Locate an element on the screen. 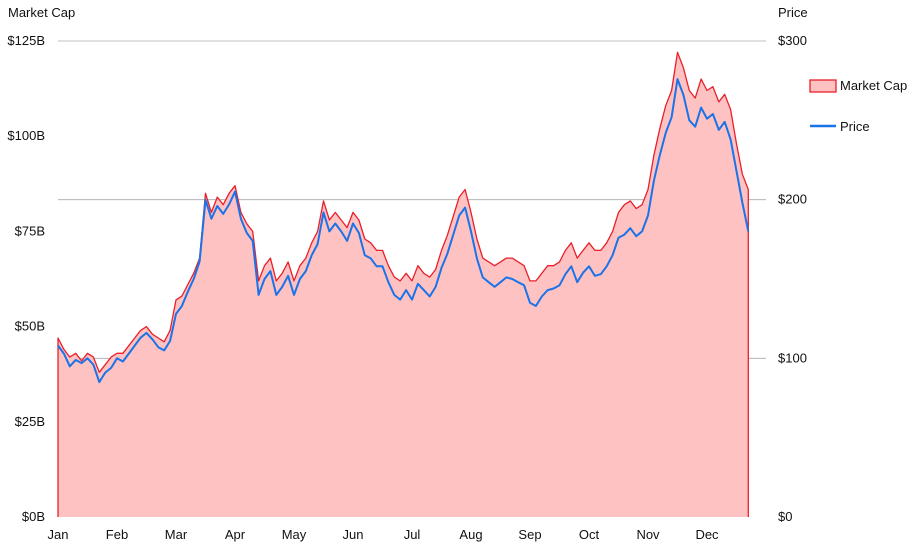 This screenshot has height=556, width=922. x-tick-label: Jul is located at coordinates (412, 534).